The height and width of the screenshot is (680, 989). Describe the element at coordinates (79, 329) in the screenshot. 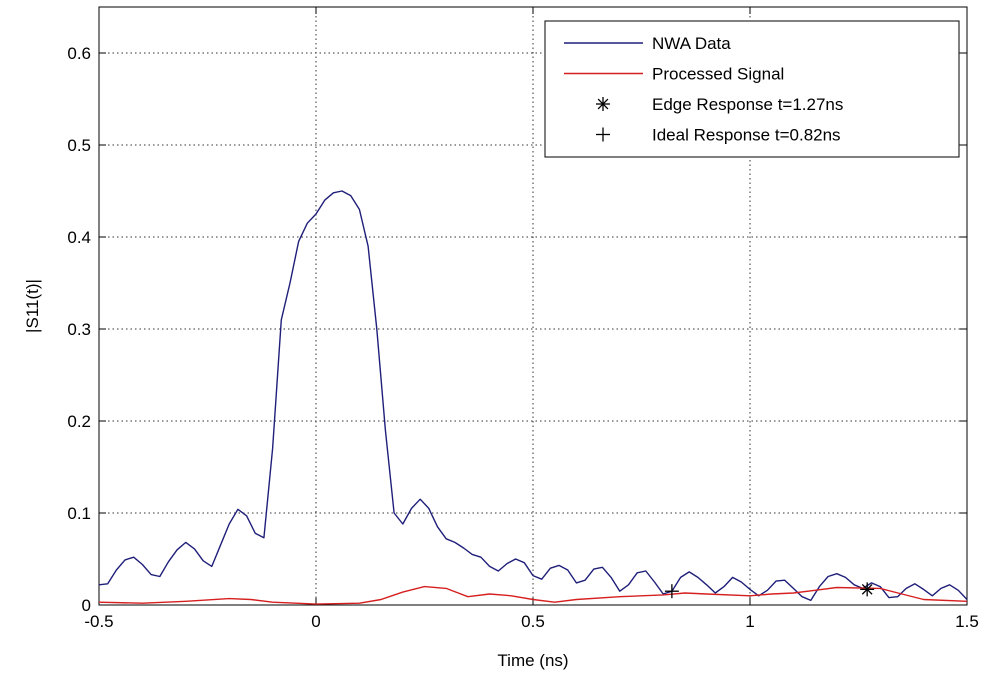

I see `y-tick-label: 0.3` at that location.